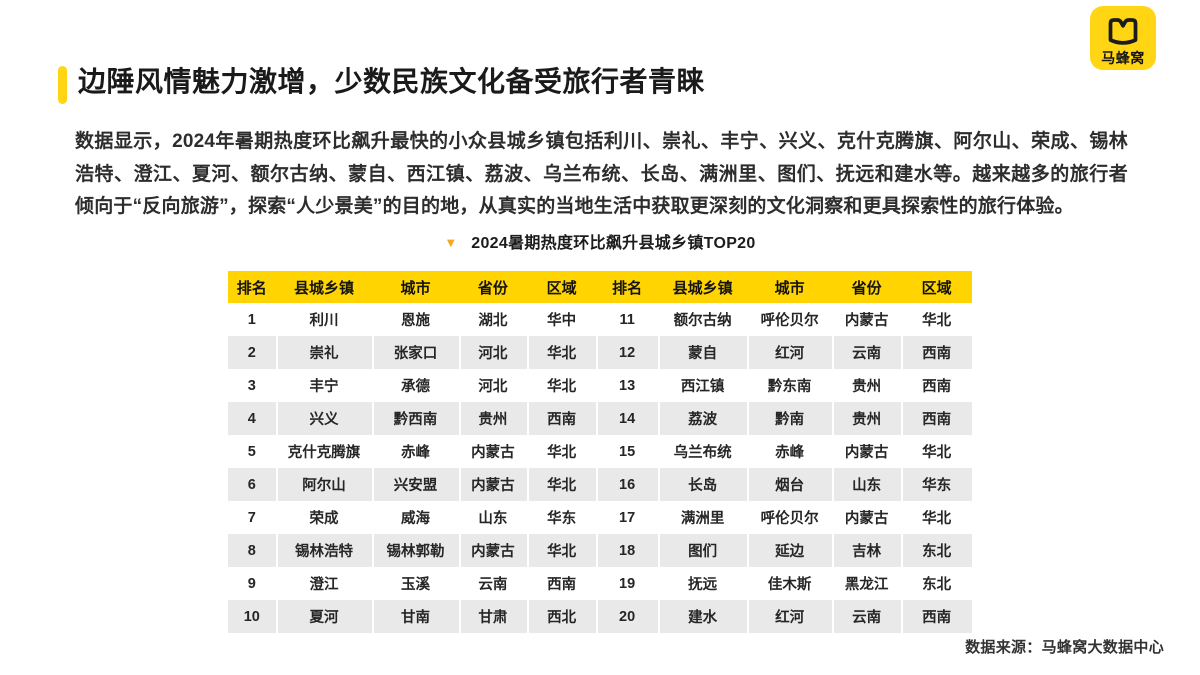  Describe the element at coordinates (251, 319) in the screenshot. I see `table-cell: 1` at that location.